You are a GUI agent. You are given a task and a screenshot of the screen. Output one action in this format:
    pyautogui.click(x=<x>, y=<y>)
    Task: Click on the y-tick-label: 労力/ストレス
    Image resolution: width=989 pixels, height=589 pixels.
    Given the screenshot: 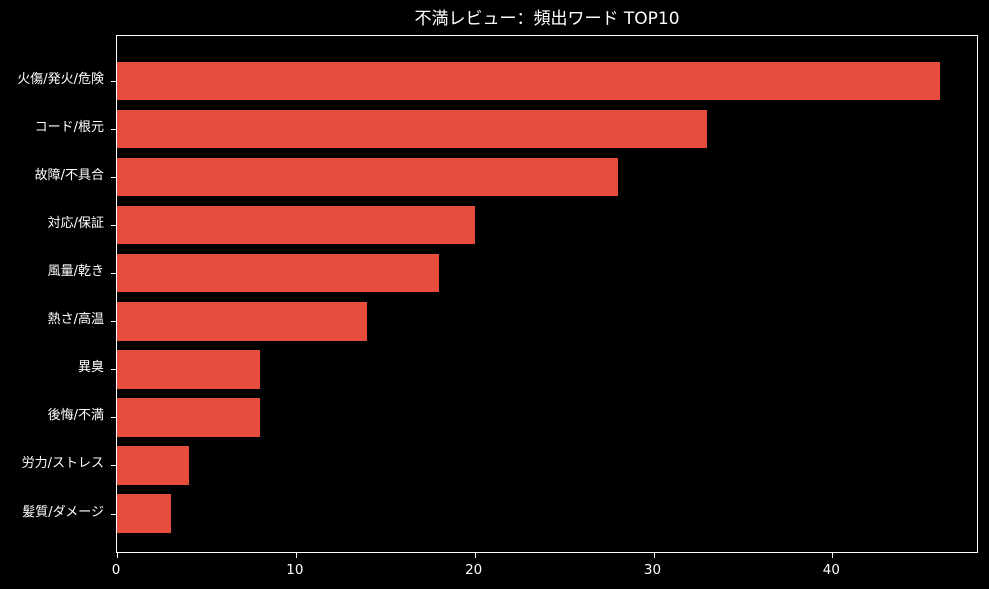 What is the action you would take?
    pyautogui.click(x=62, y=464)
    